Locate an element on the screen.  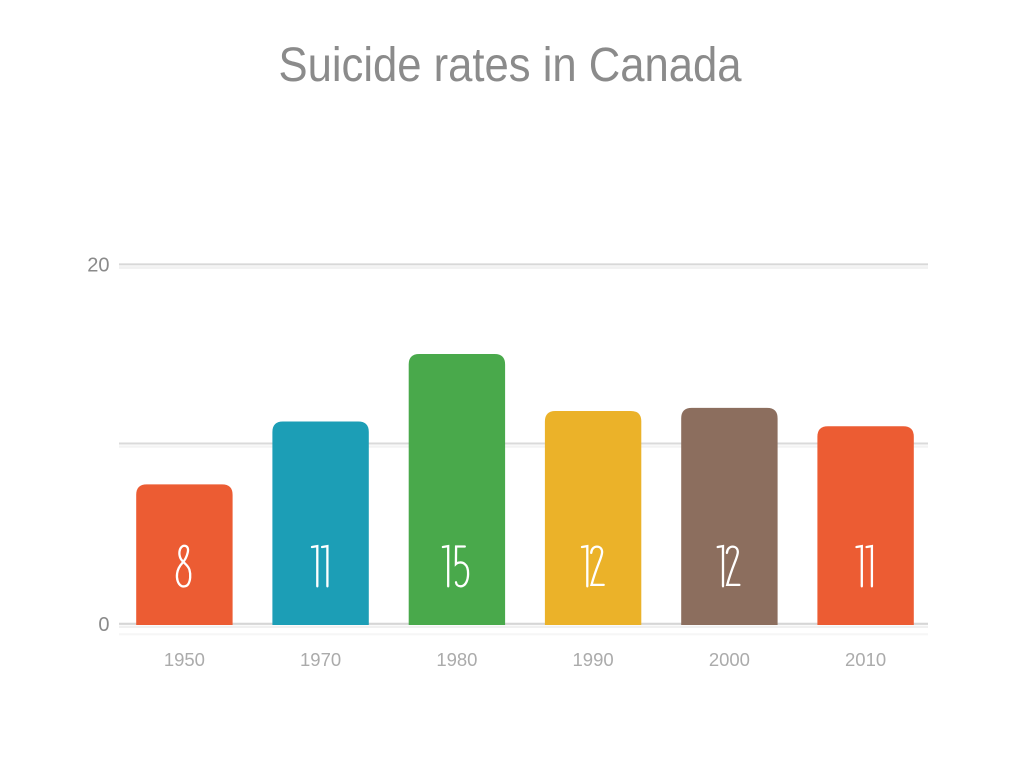
svg-text: 2000 is located at coordinates (729, 659).